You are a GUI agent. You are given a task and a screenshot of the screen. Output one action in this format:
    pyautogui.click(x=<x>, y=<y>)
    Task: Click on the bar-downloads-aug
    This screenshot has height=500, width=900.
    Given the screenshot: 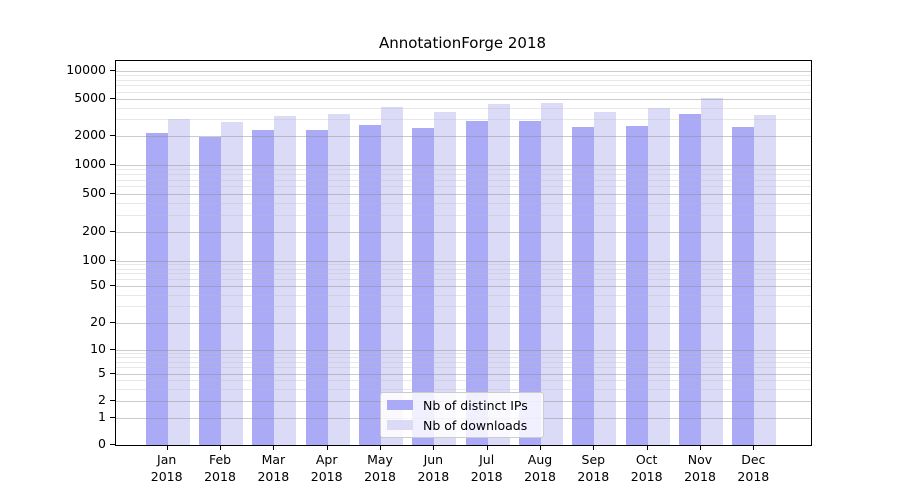 What is the action you would take?
    pyautogui.click(x=552, y=273)
    